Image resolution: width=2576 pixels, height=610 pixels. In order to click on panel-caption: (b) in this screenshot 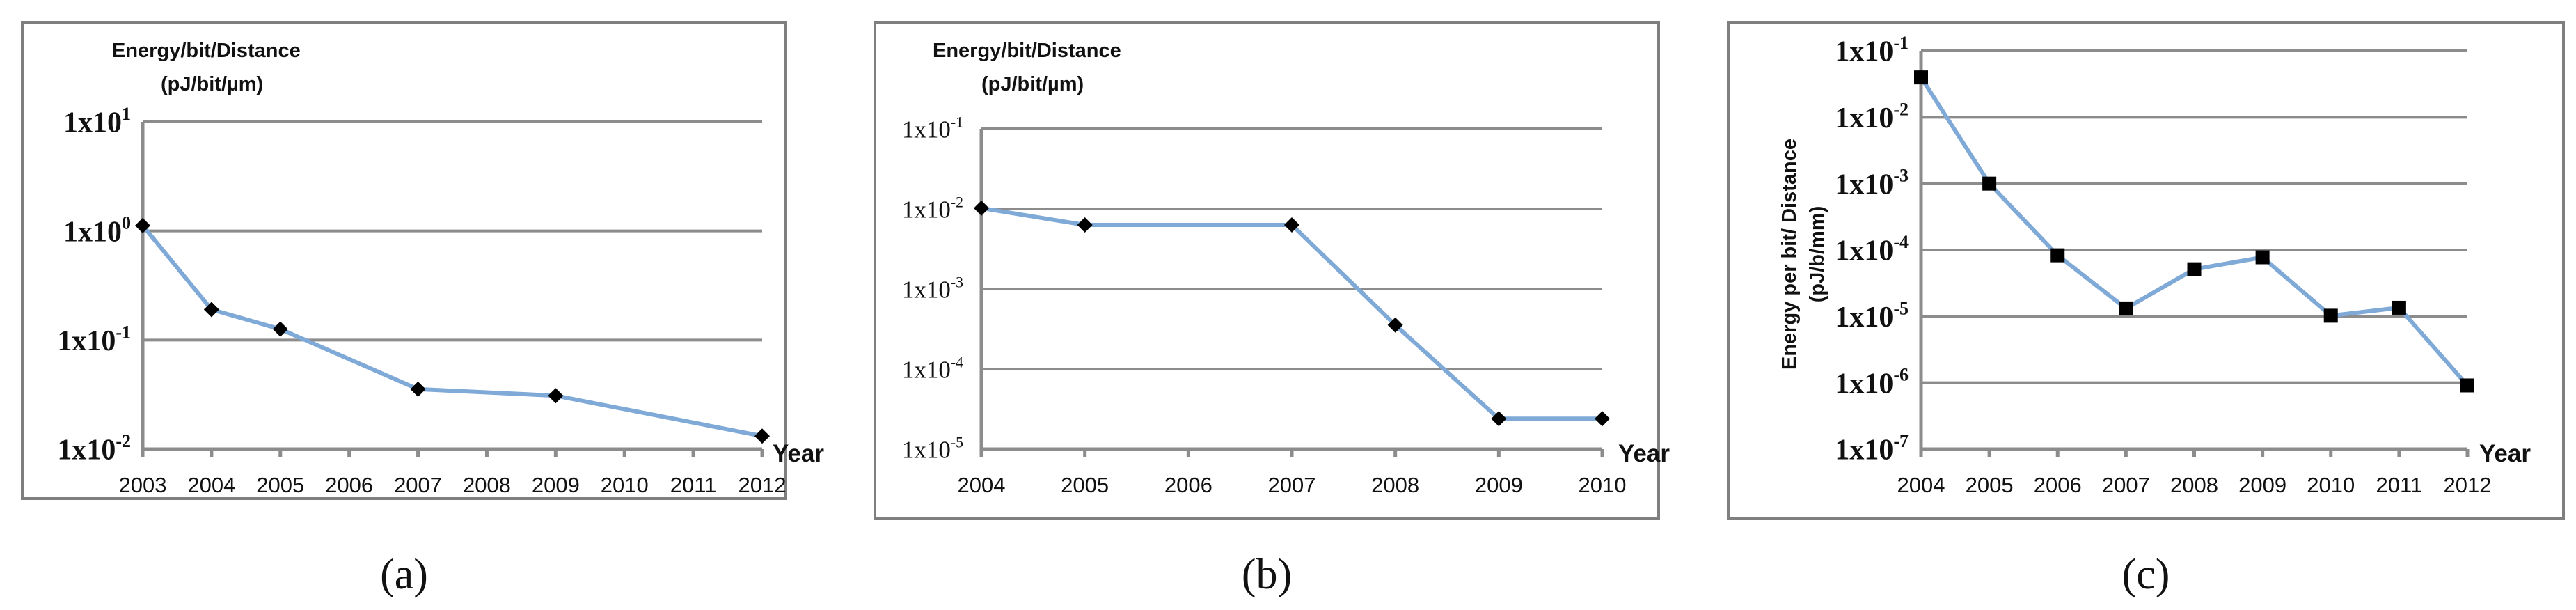, I will do `click(1267, 574)`.